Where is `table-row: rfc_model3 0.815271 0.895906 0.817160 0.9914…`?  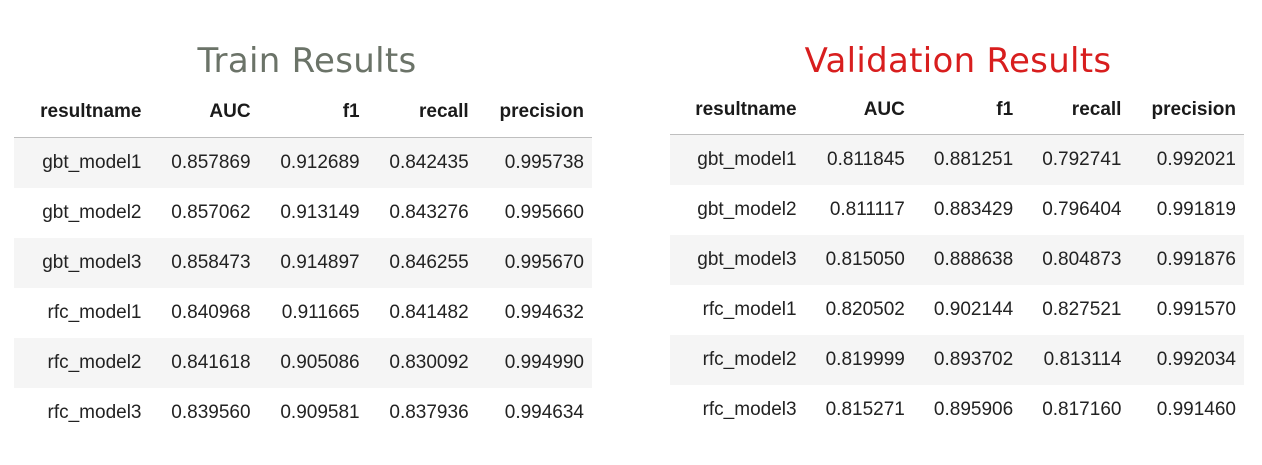 table-row: rfc_model3 0.815271 0.895906 0.817160 0.9914… is located at coordinates (957, 410).